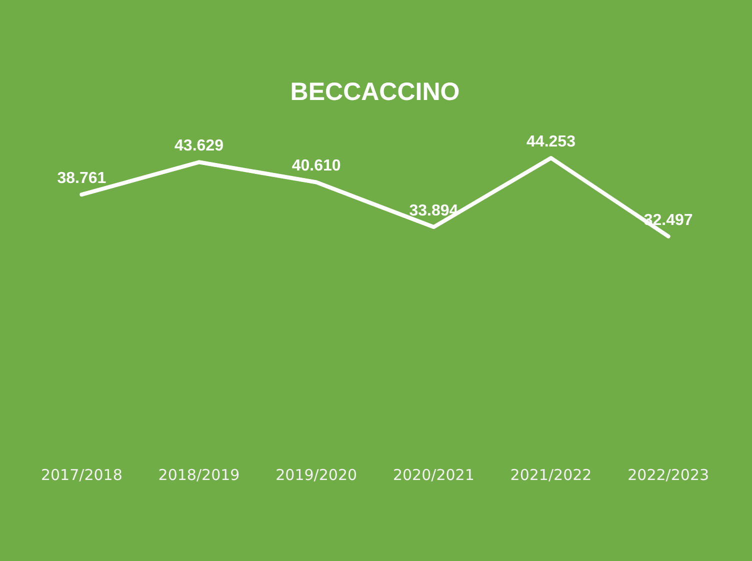  I want to click on data-label: 40.610, so click(316, 166).